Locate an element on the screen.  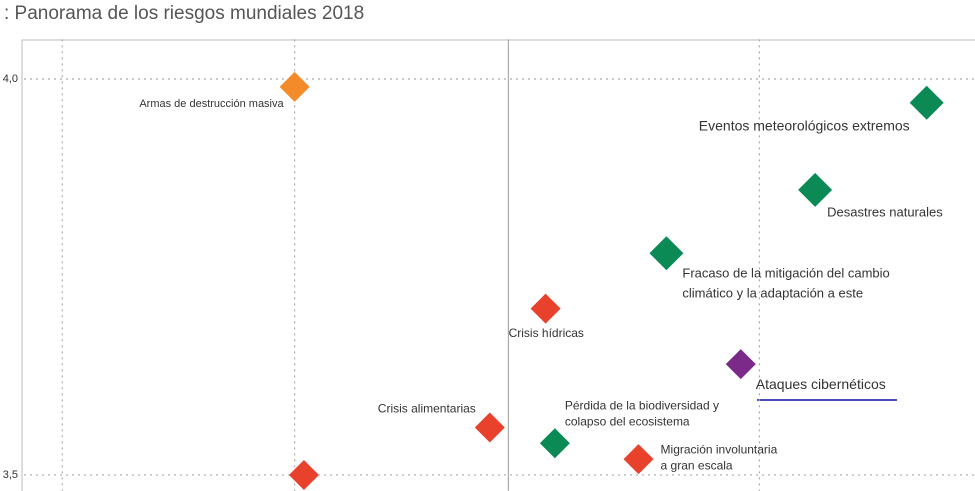
point-label: Crisis hídricas is located at coordinates (546, 333).